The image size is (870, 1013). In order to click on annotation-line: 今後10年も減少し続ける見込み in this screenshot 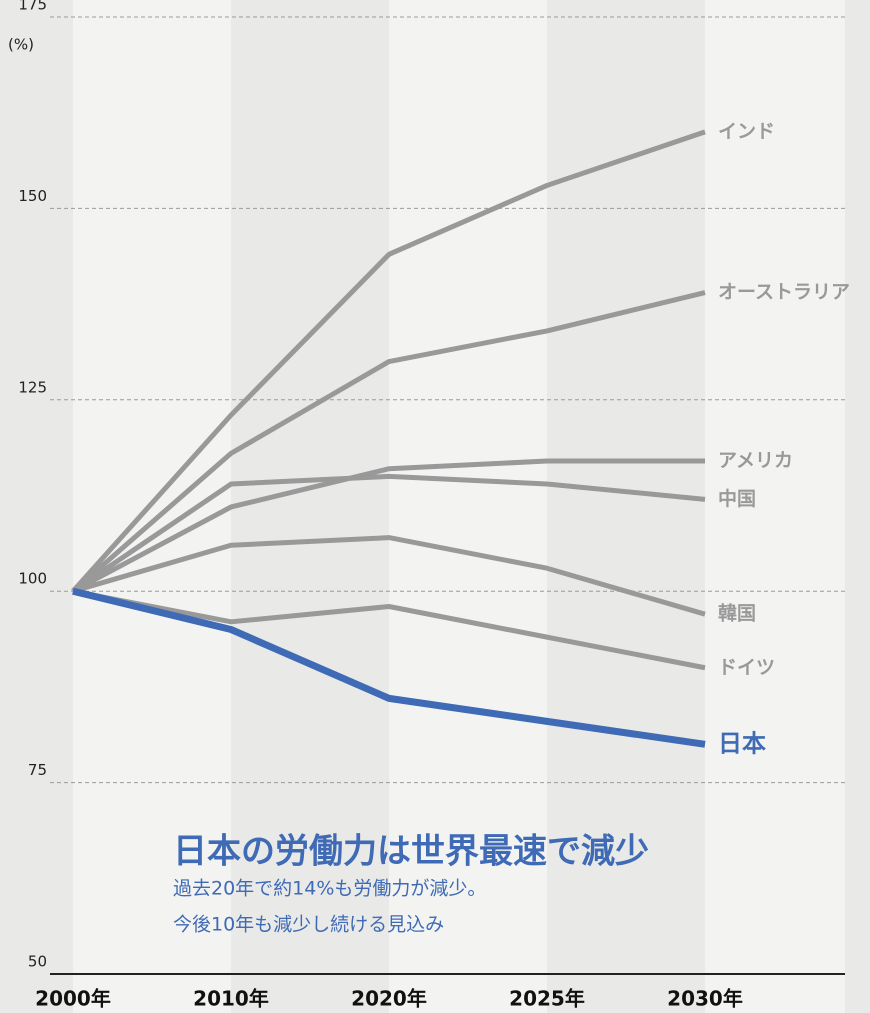, I will do `click(308, 925)`.